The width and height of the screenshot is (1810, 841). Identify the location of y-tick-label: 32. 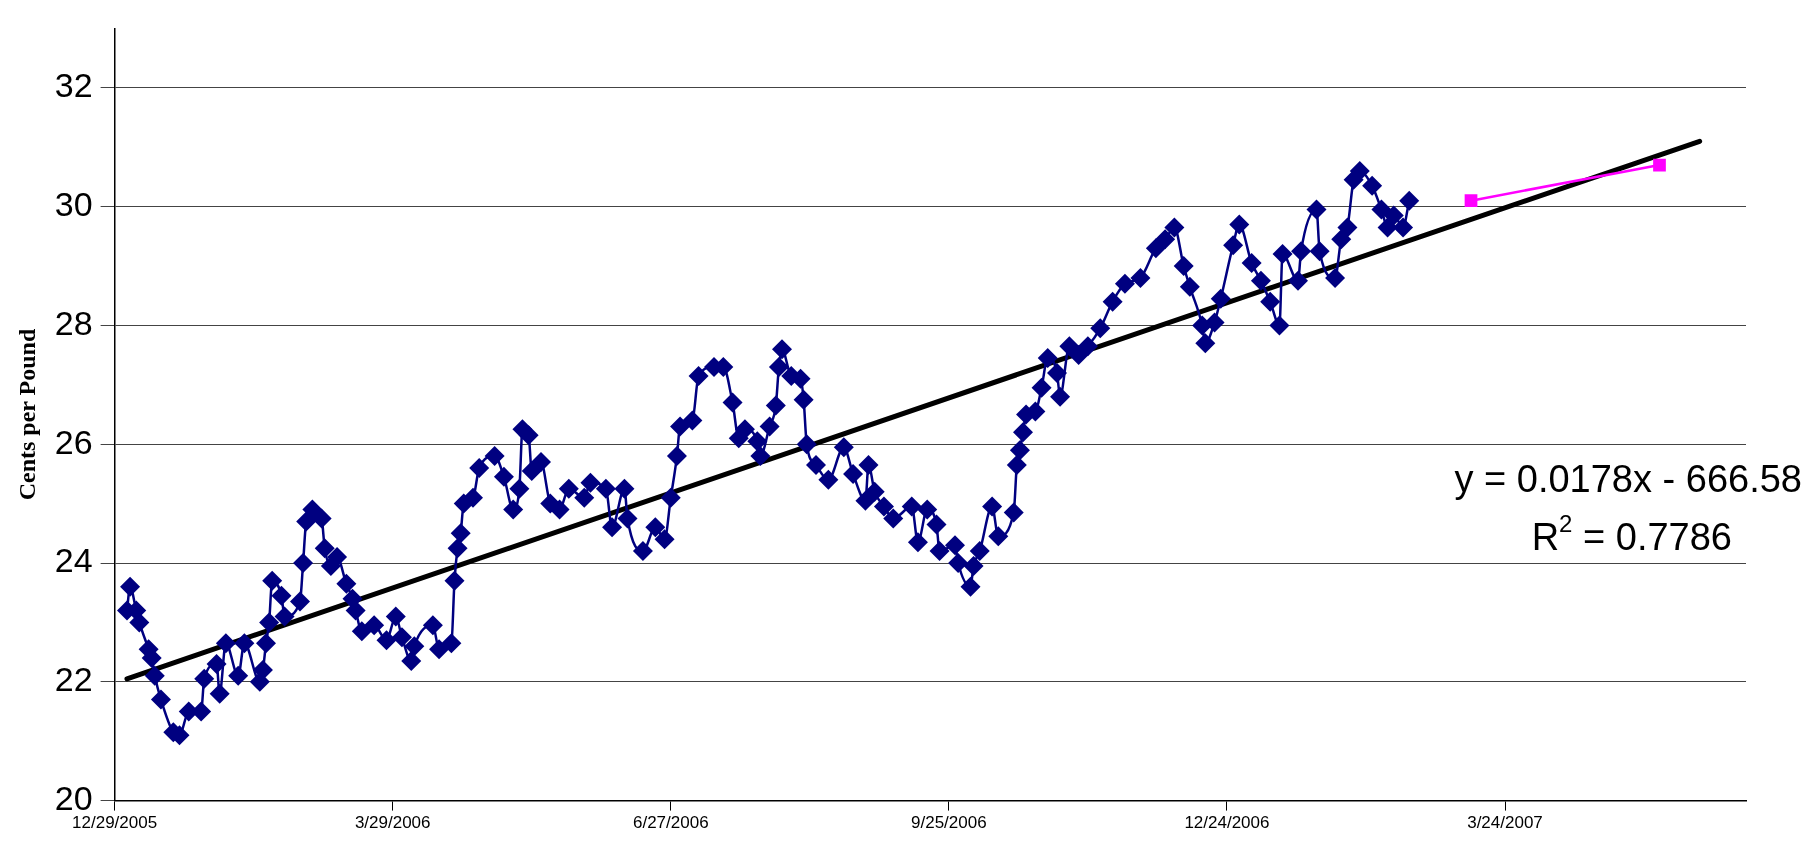
(73, 85).